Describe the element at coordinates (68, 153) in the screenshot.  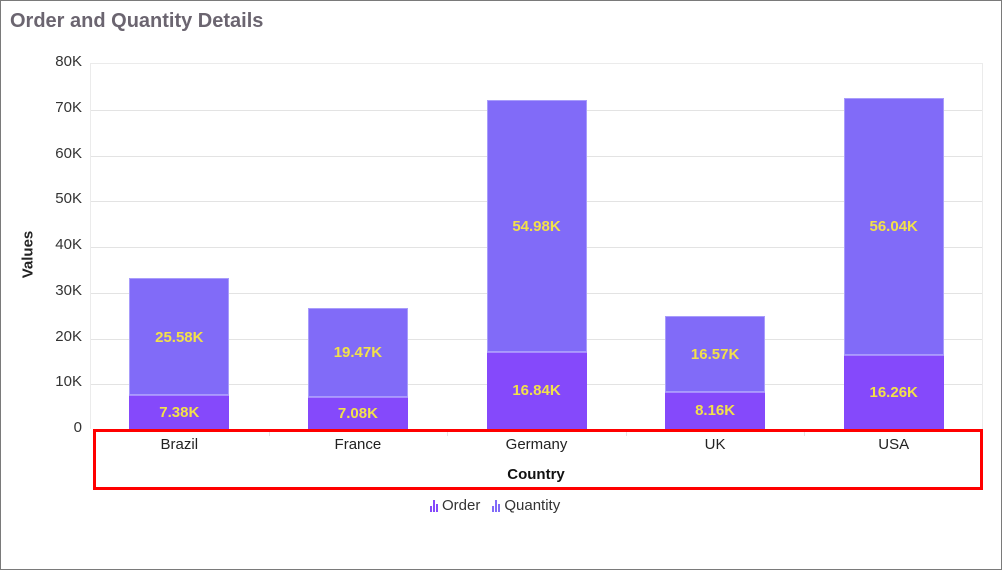
I see `y-tick-label: 60K` at that location.